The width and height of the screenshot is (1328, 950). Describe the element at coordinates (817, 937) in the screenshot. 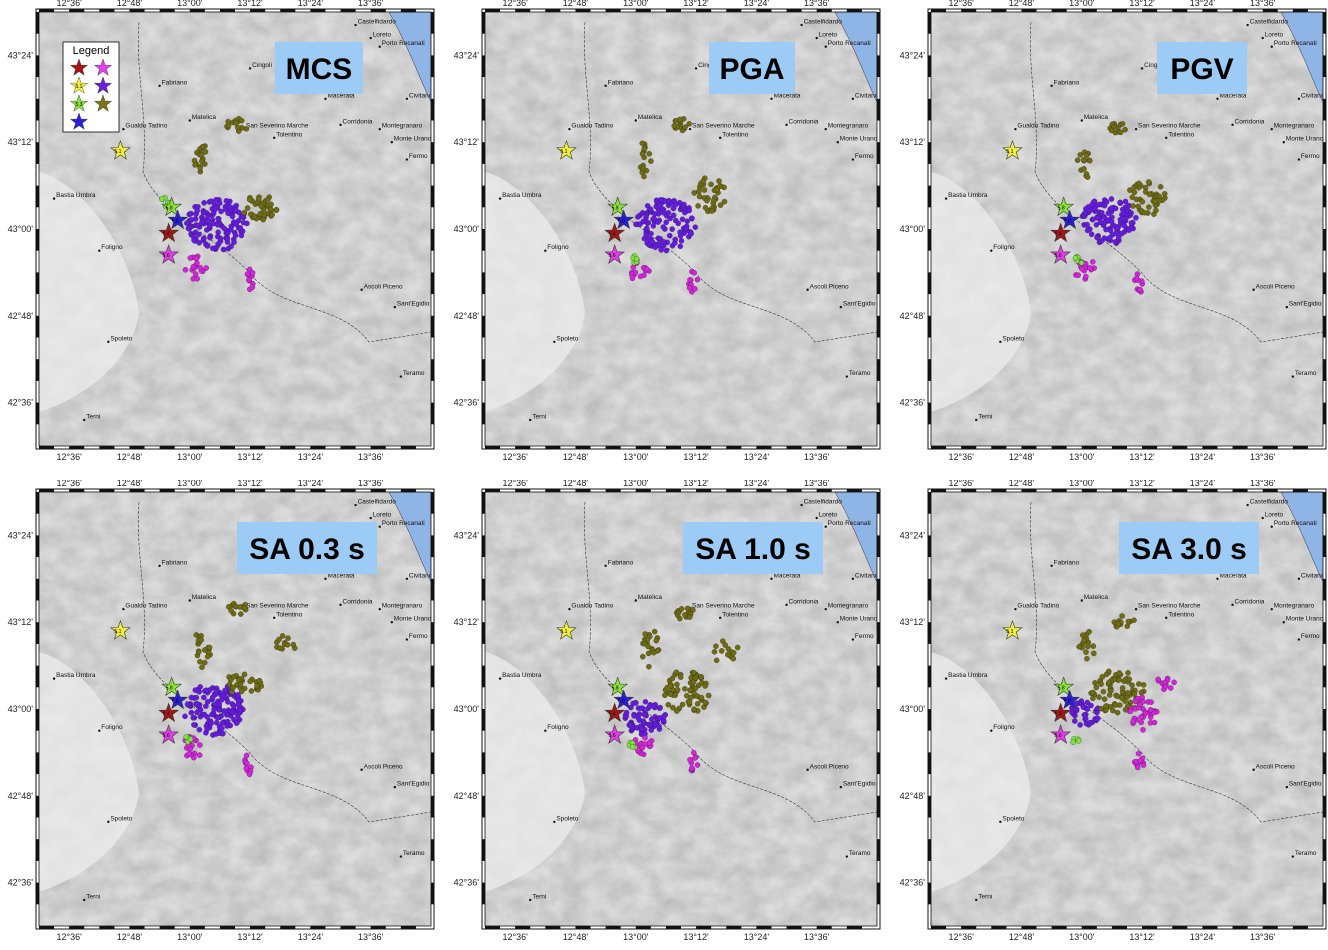

I see `longitude-tick-label: 13°36'` at that location.